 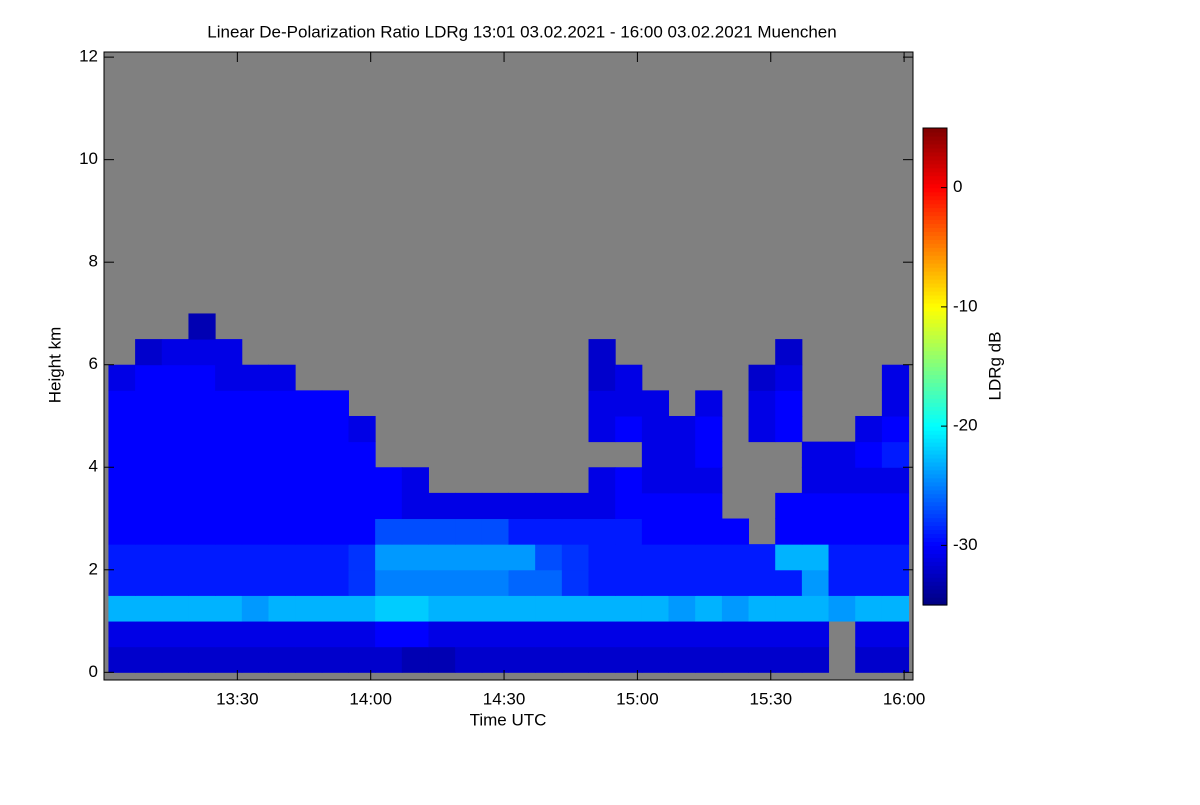 What do you see at coordinates (504, 698) in the screenshot?
I see `x-tick-label: 14:30` at bounding box center [504, 698].